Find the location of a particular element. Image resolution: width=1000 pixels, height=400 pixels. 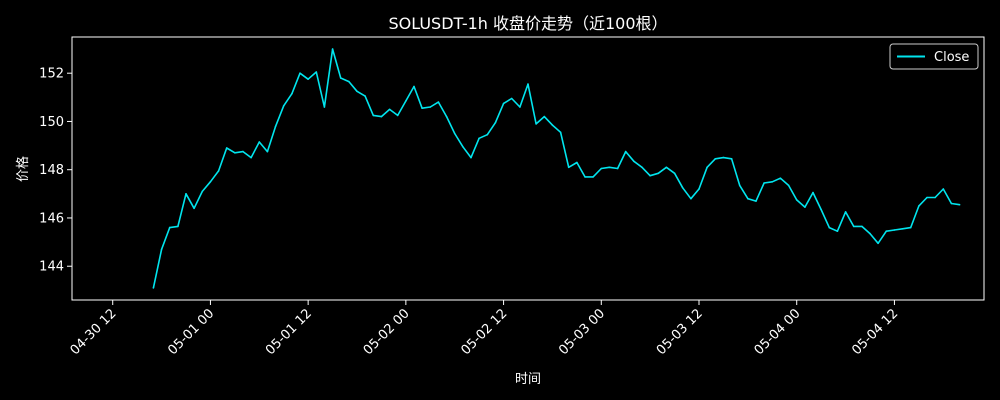

legend: Close is located at coordinates (934, 56).